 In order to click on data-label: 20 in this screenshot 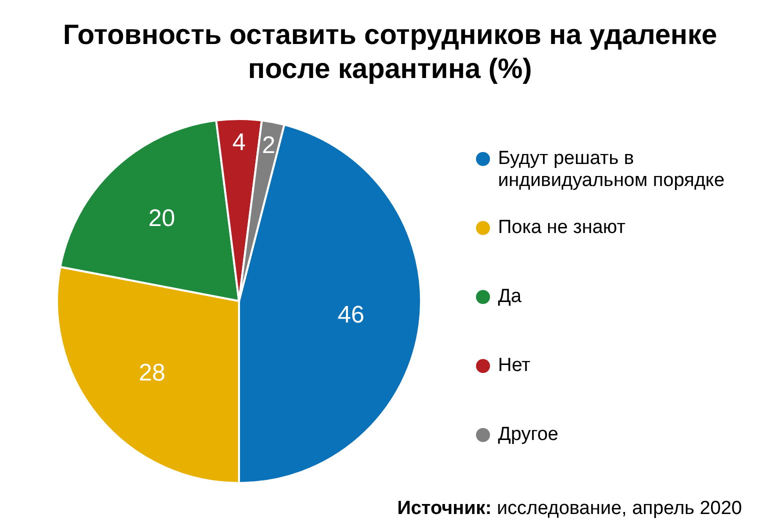, I will do `click(162, 218)`.